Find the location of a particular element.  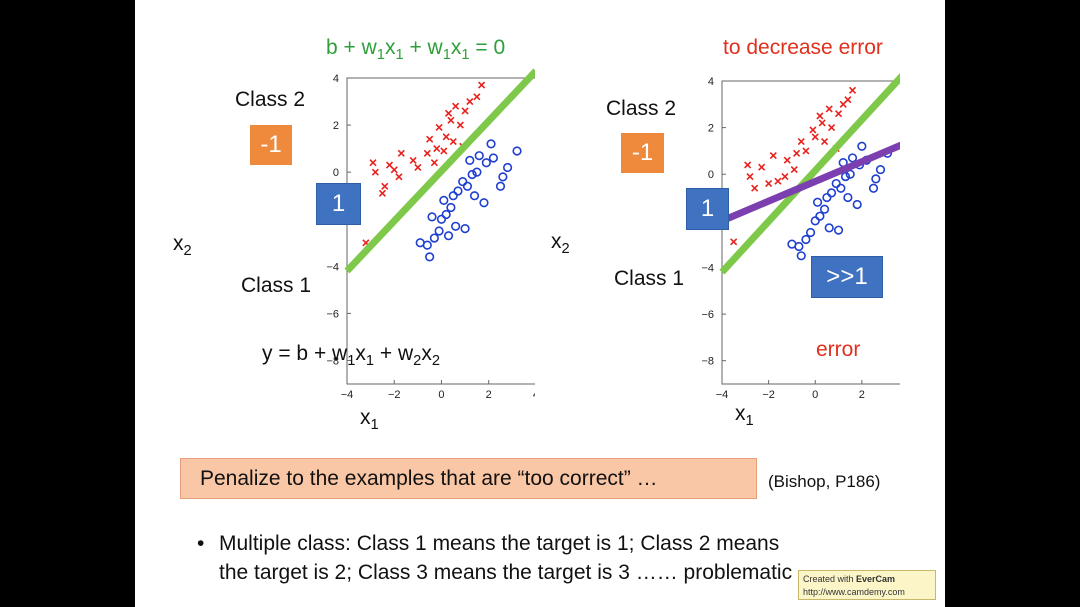

left-scatter-chart: −4−202468420−2−4−6−8 is located at coordinates (430, 234).